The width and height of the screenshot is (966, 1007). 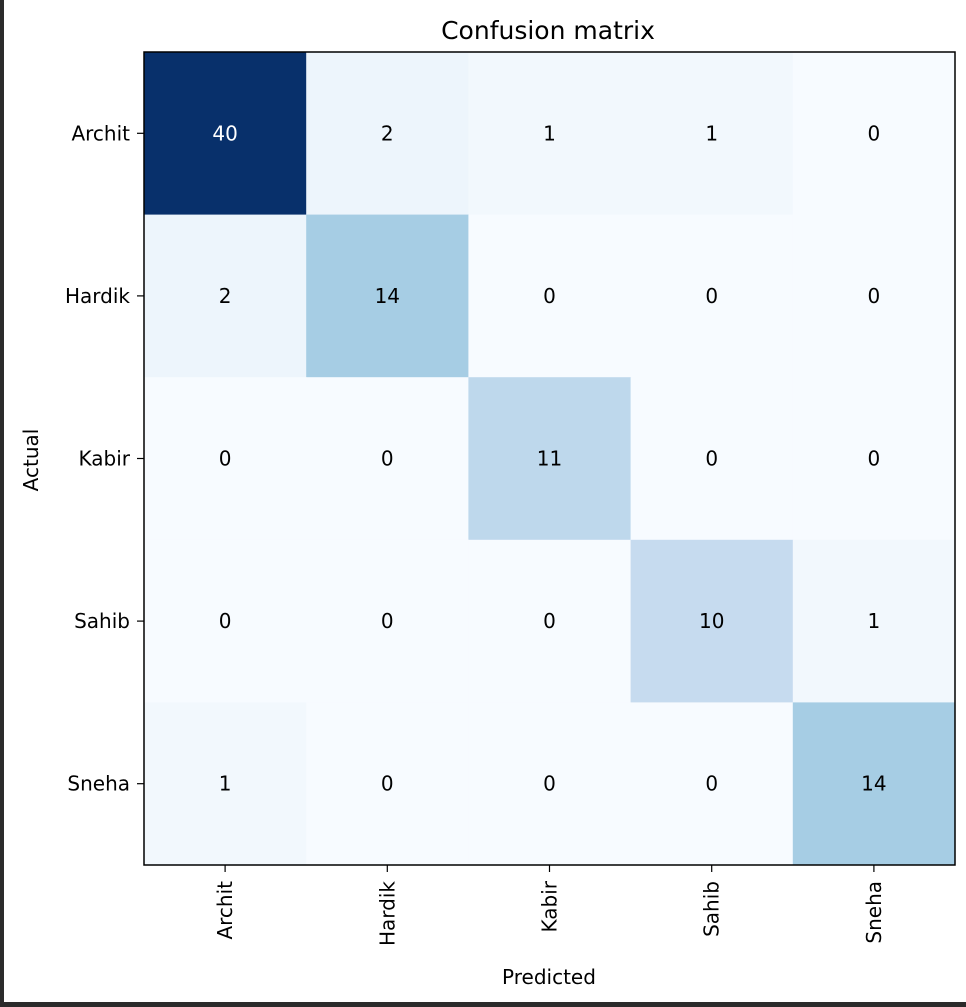 What do you see at coordinates (100, 133) in the screenshot?
I see `y-tick-label: Archit` at bounding box center [100, 133].